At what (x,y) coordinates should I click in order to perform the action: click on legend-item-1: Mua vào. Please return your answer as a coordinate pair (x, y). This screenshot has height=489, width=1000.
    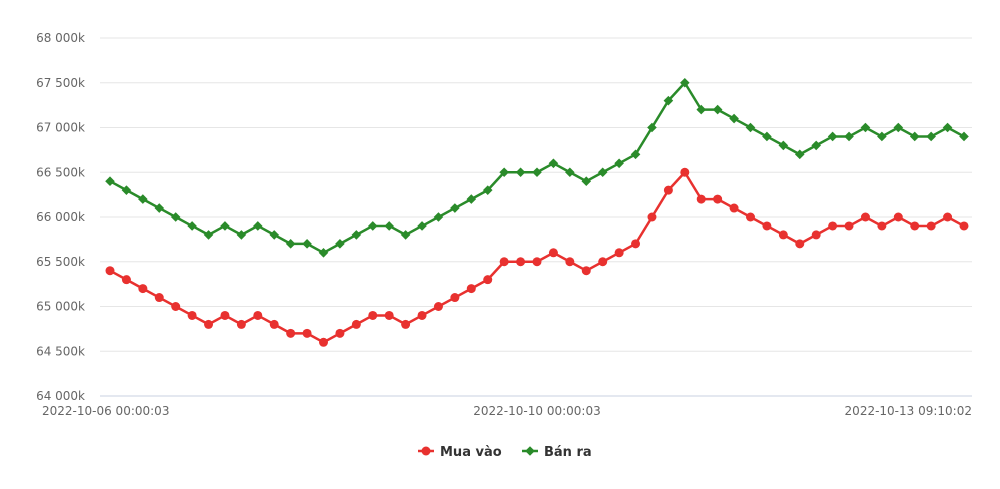
    Looking at the image, I should click on (460, 452).